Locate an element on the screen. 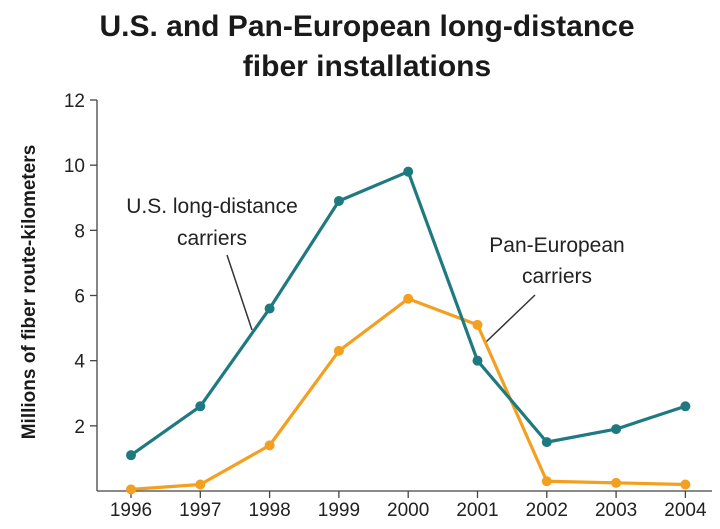 Image resolution: width=720 pixels, height=529 pixels. chart-title-line-1: U.S. and Pan-European long-distance is located at coordinates (366, 26).